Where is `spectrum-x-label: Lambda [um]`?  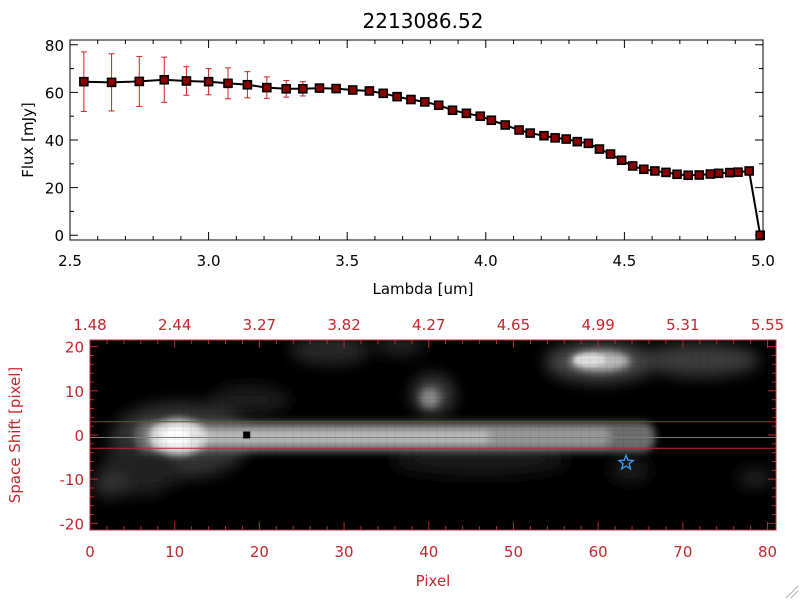 spectrum-x-label: Lambda [um] is located at coordinates (423, 289).